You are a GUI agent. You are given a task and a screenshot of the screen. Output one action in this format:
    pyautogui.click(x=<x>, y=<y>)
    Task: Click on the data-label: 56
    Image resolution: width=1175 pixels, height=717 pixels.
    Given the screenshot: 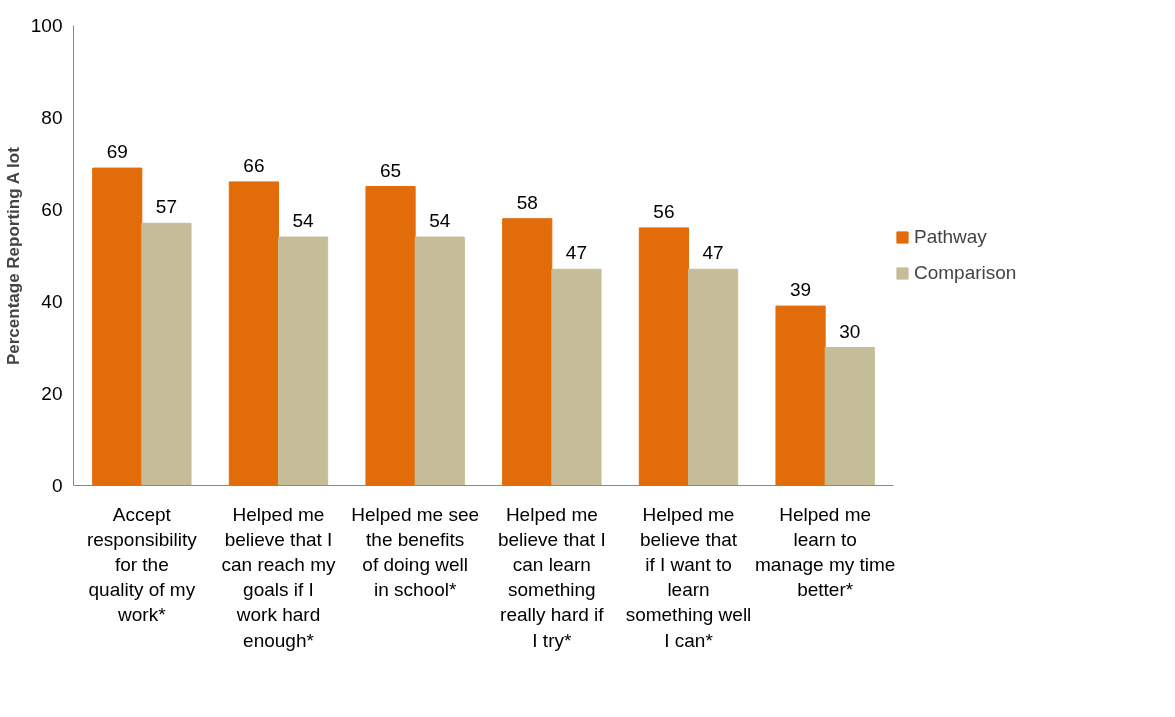 What is the action you would take?
    pyautogui.click(x=664, y=211)
    